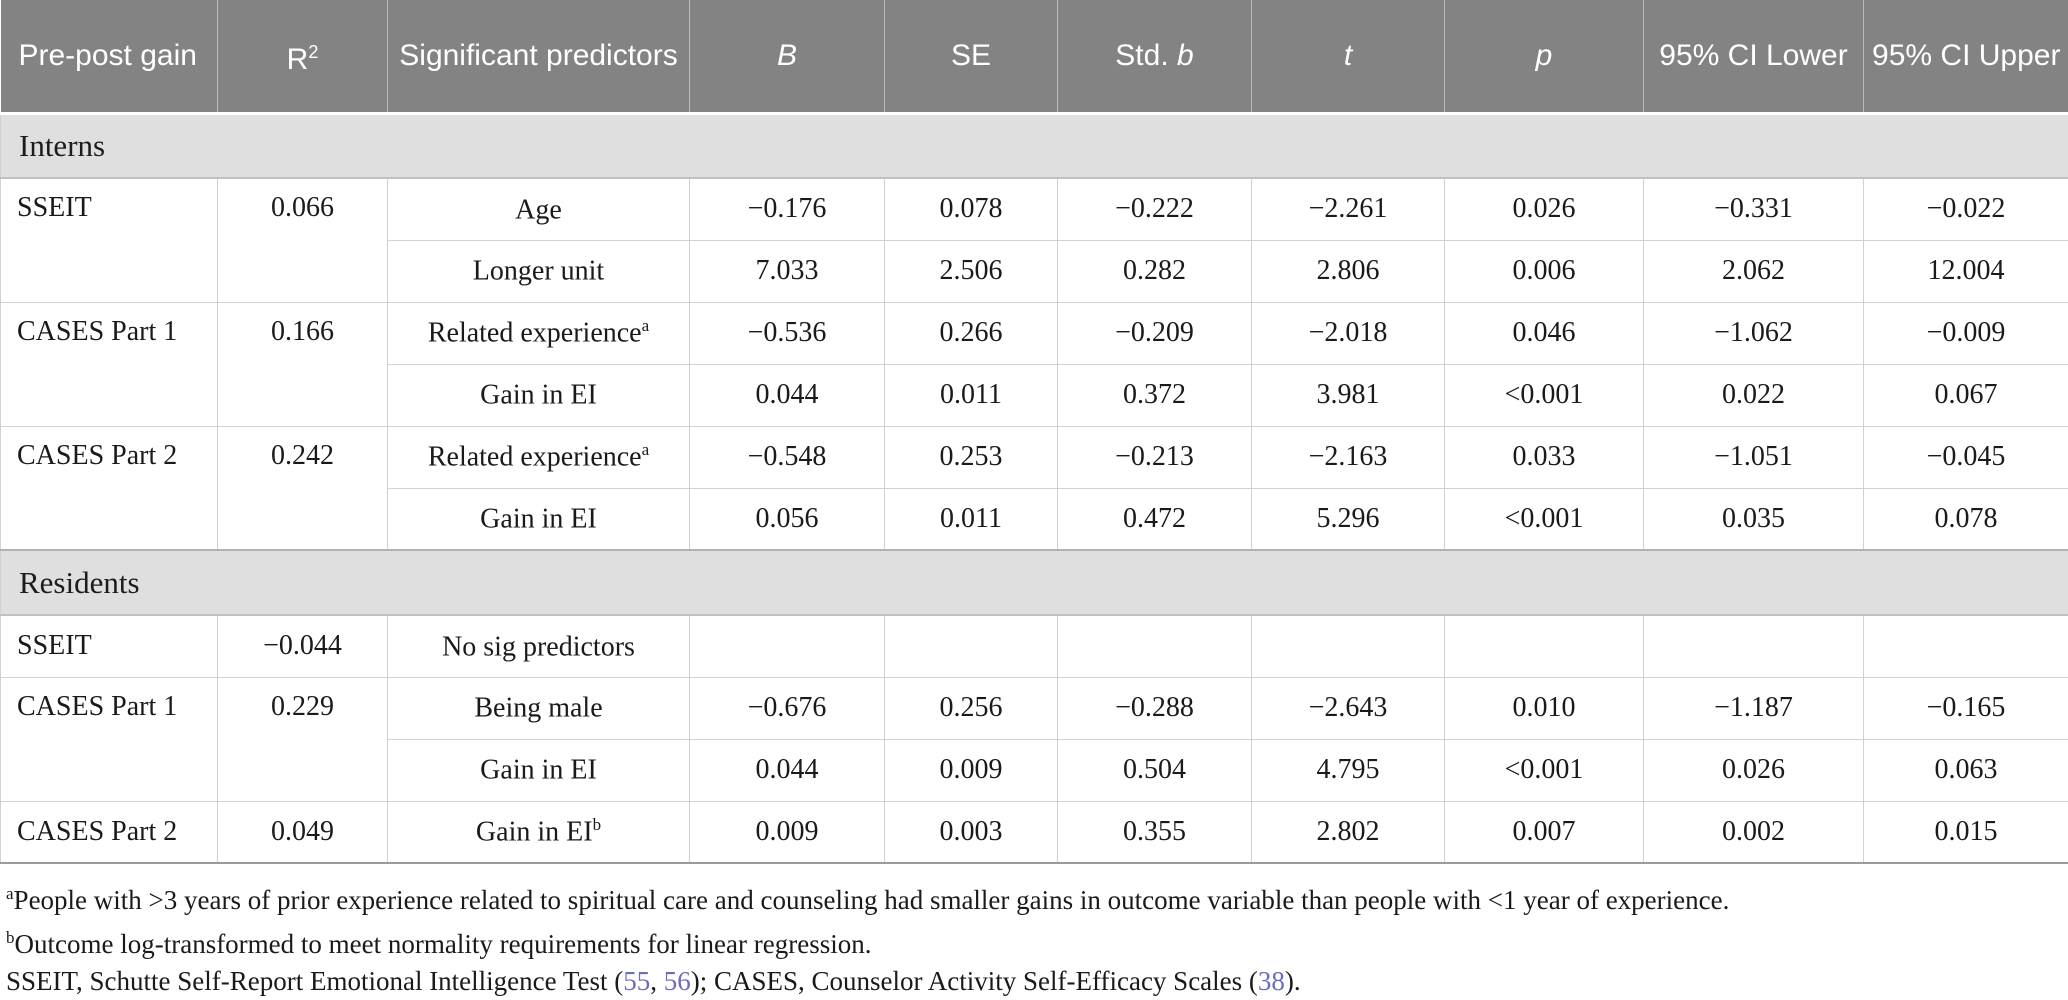 This screenshot has height=1000, width=2068. What do you see at coordinates (1966, 770) in the screenshot?
I see `cell-ci-upper: 0.063` at bounding box center [1966, 770].